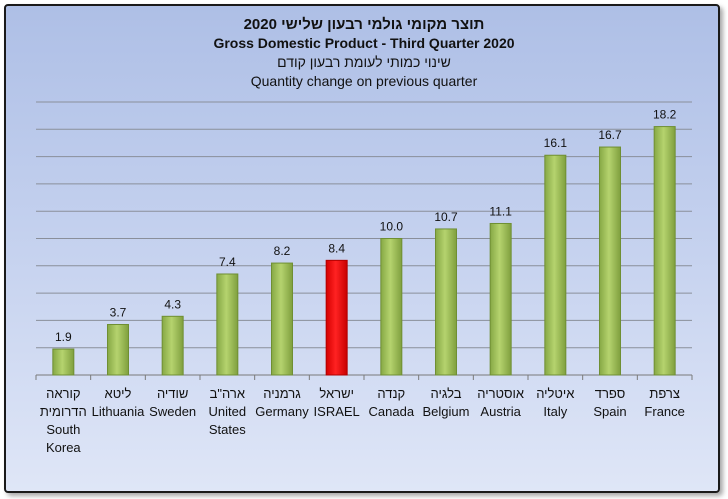  What do you see at coordinates (609, 411) in the screenshot?
I see `category-label-en: Spain` at bounding box center [609, 411].